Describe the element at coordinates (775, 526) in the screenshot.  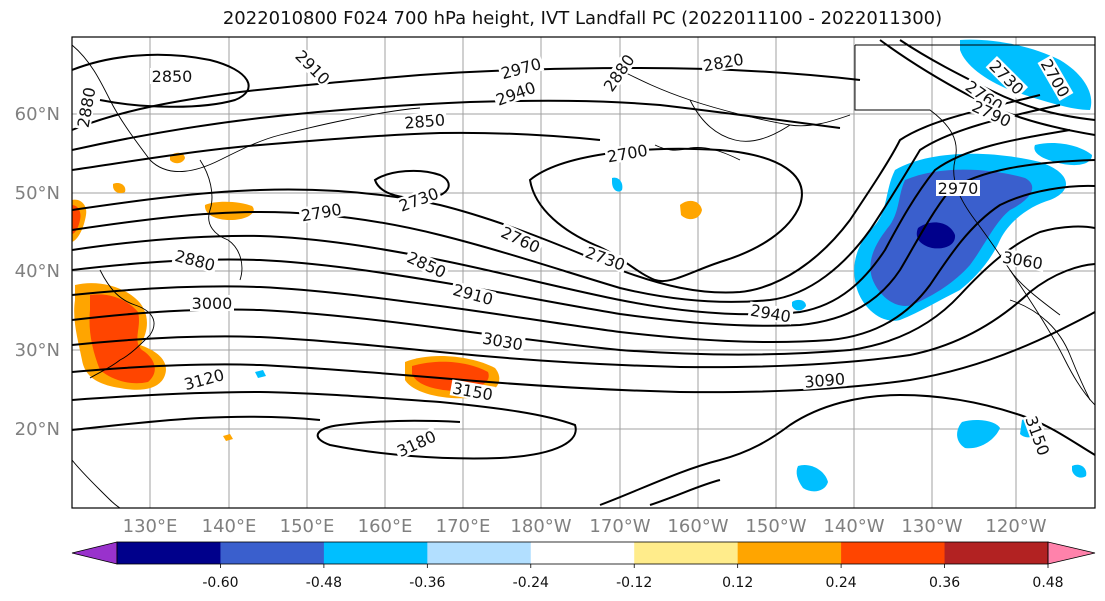
I see `longitude-label: 150°W` at that location.